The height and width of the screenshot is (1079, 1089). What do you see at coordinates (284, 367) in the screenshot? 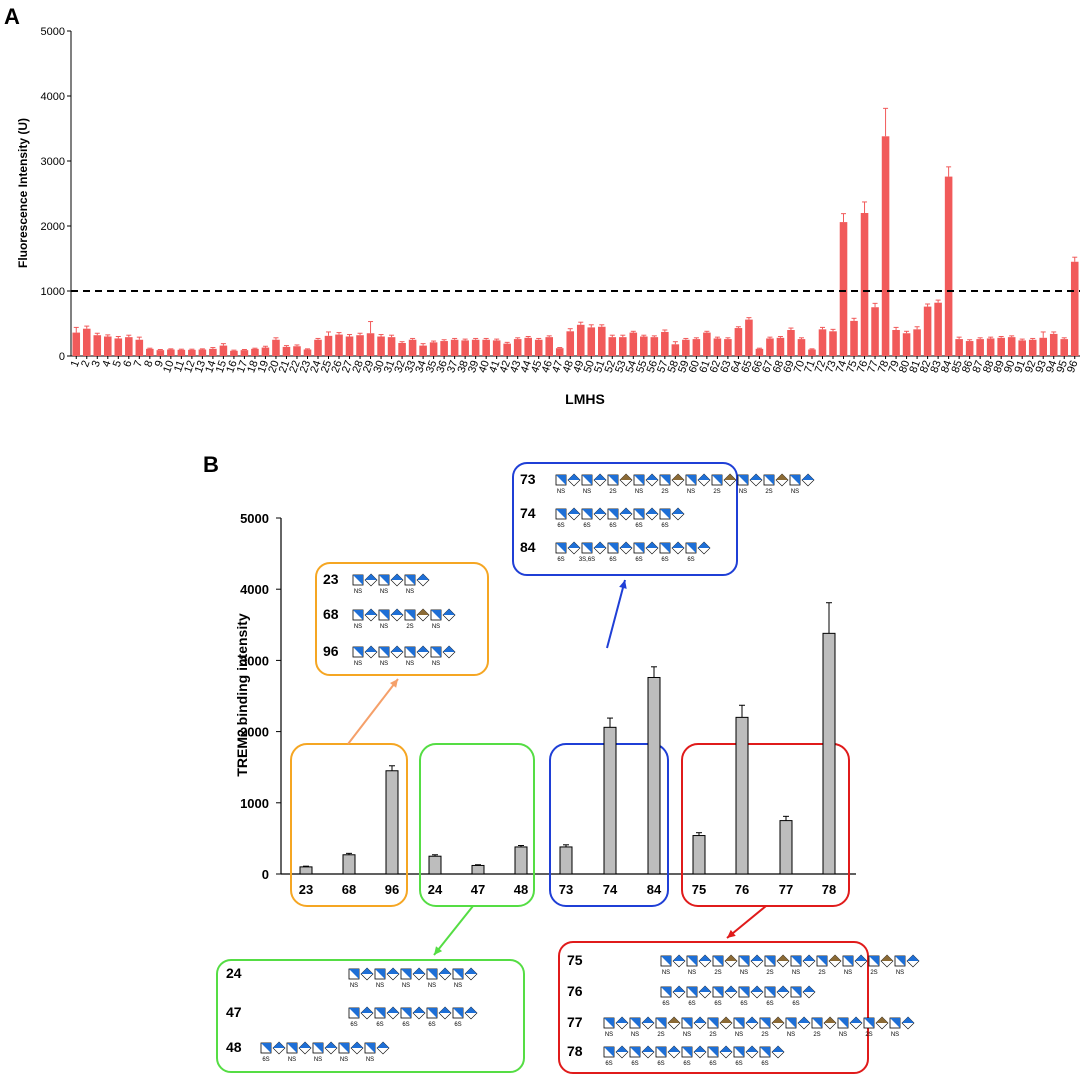
I see `chart-a-x-tick-label: 21` at bounding box center [284, 367].